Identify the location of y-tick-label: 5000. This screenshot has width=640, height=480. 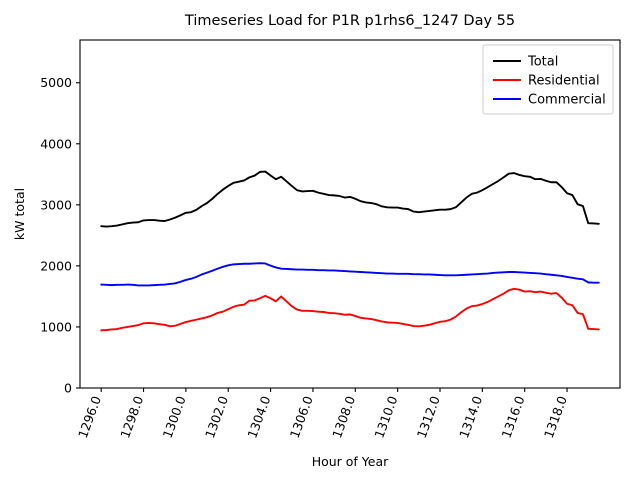
(56, 82).